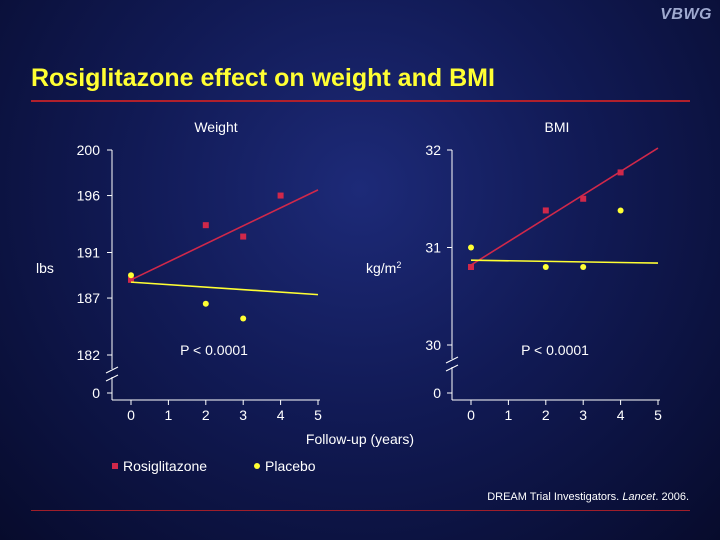  What do you see at coordinates (658, 415) in the screenshot?
I see `bmi-x-tick-label: 5` at bounding box center [658, 415].